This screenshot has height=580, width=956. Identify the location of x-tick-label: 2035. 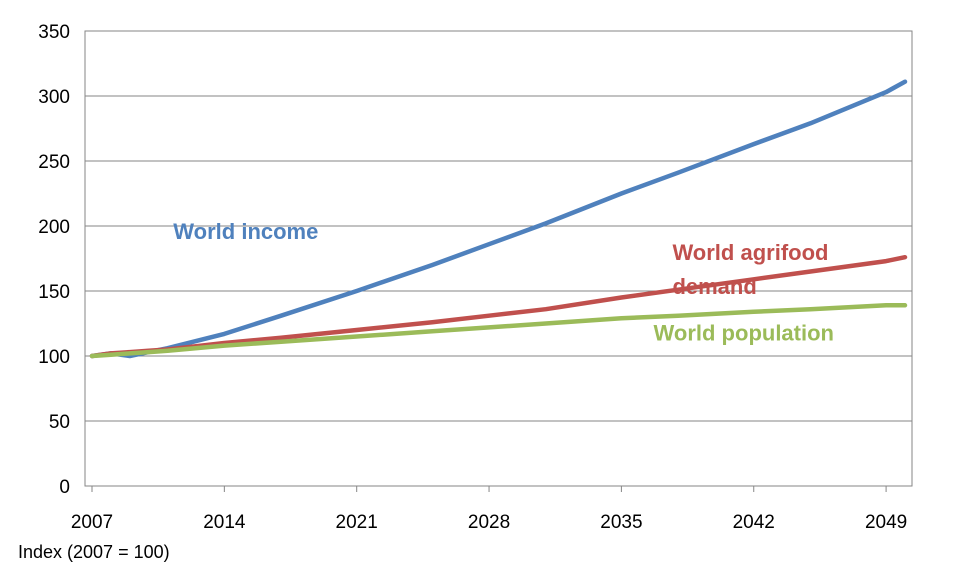
(621, 522).